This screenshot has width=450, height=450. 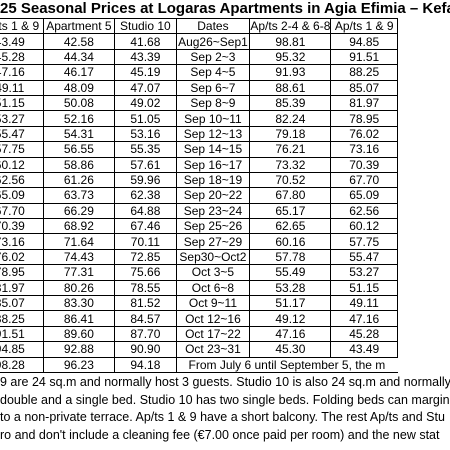 I want to click on price-cell: 60.16, so click(x=290, y=241).